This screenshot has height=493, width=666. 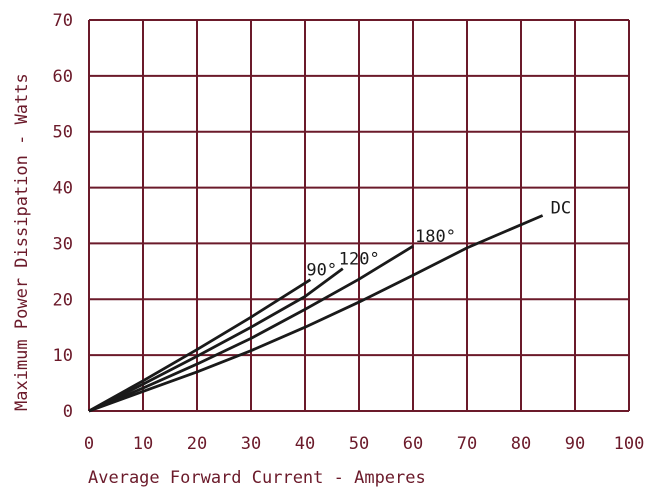 I want to click on y-tick-label: 10, so click(x=63, y=356).